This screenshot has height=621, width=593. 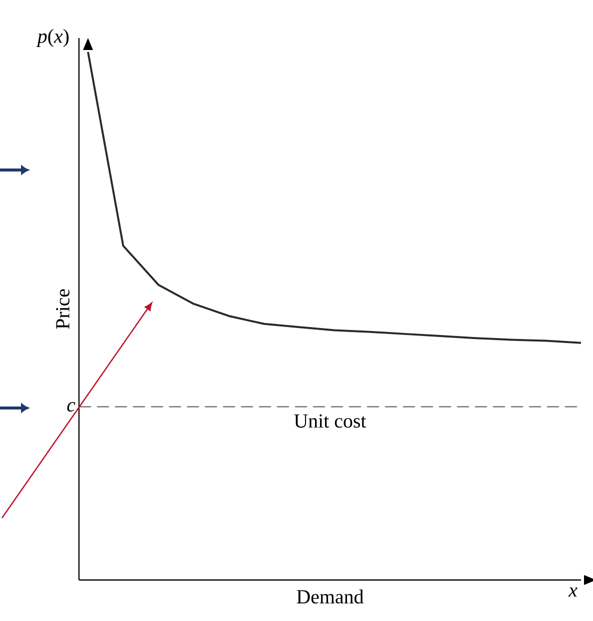 I want to click on x-axis-title: Demand, so click(x=330, y=597).